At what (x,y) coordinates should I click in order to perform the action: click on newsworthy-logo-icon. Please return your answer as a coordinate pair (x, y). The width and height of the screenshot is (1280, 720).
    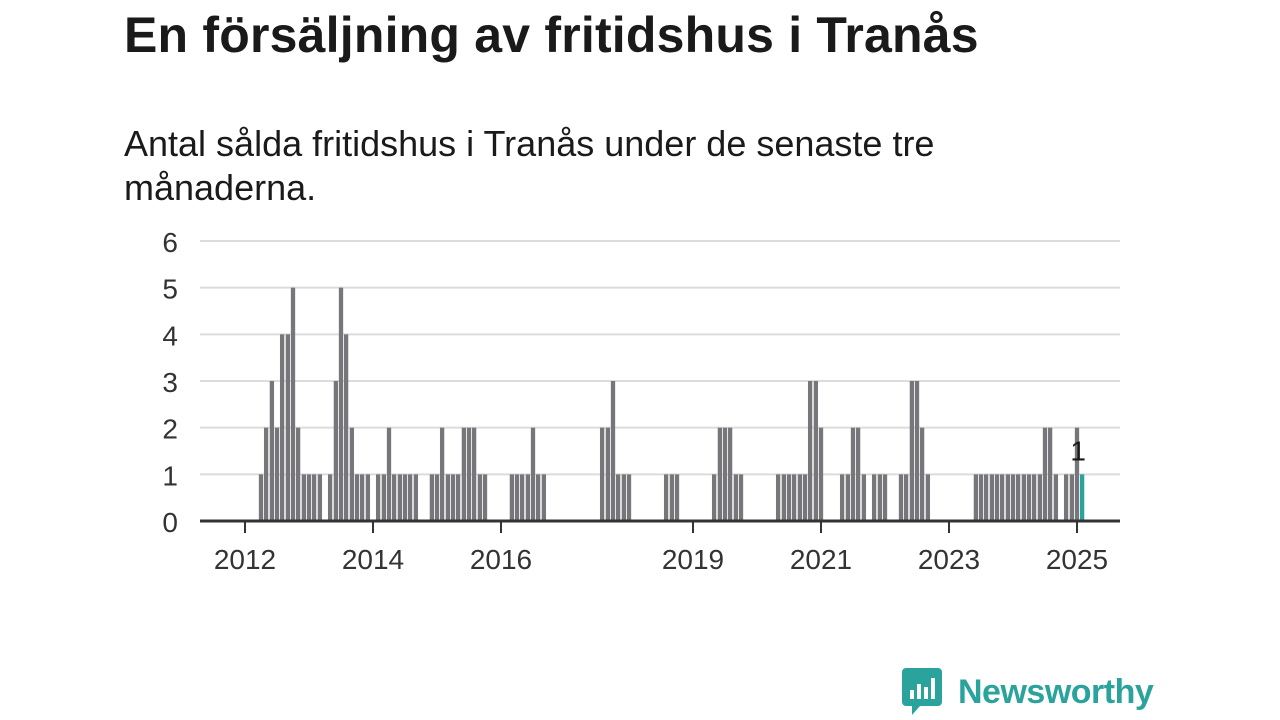
    Looking at the image, I should click on (922, 691).